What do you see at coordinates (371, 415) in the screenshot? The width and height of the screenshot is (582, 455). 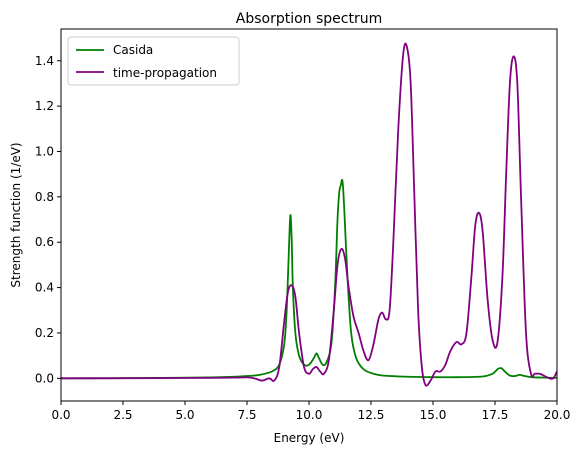 I see `x-tick-label: 12.5` at bounding box center [371, 415].